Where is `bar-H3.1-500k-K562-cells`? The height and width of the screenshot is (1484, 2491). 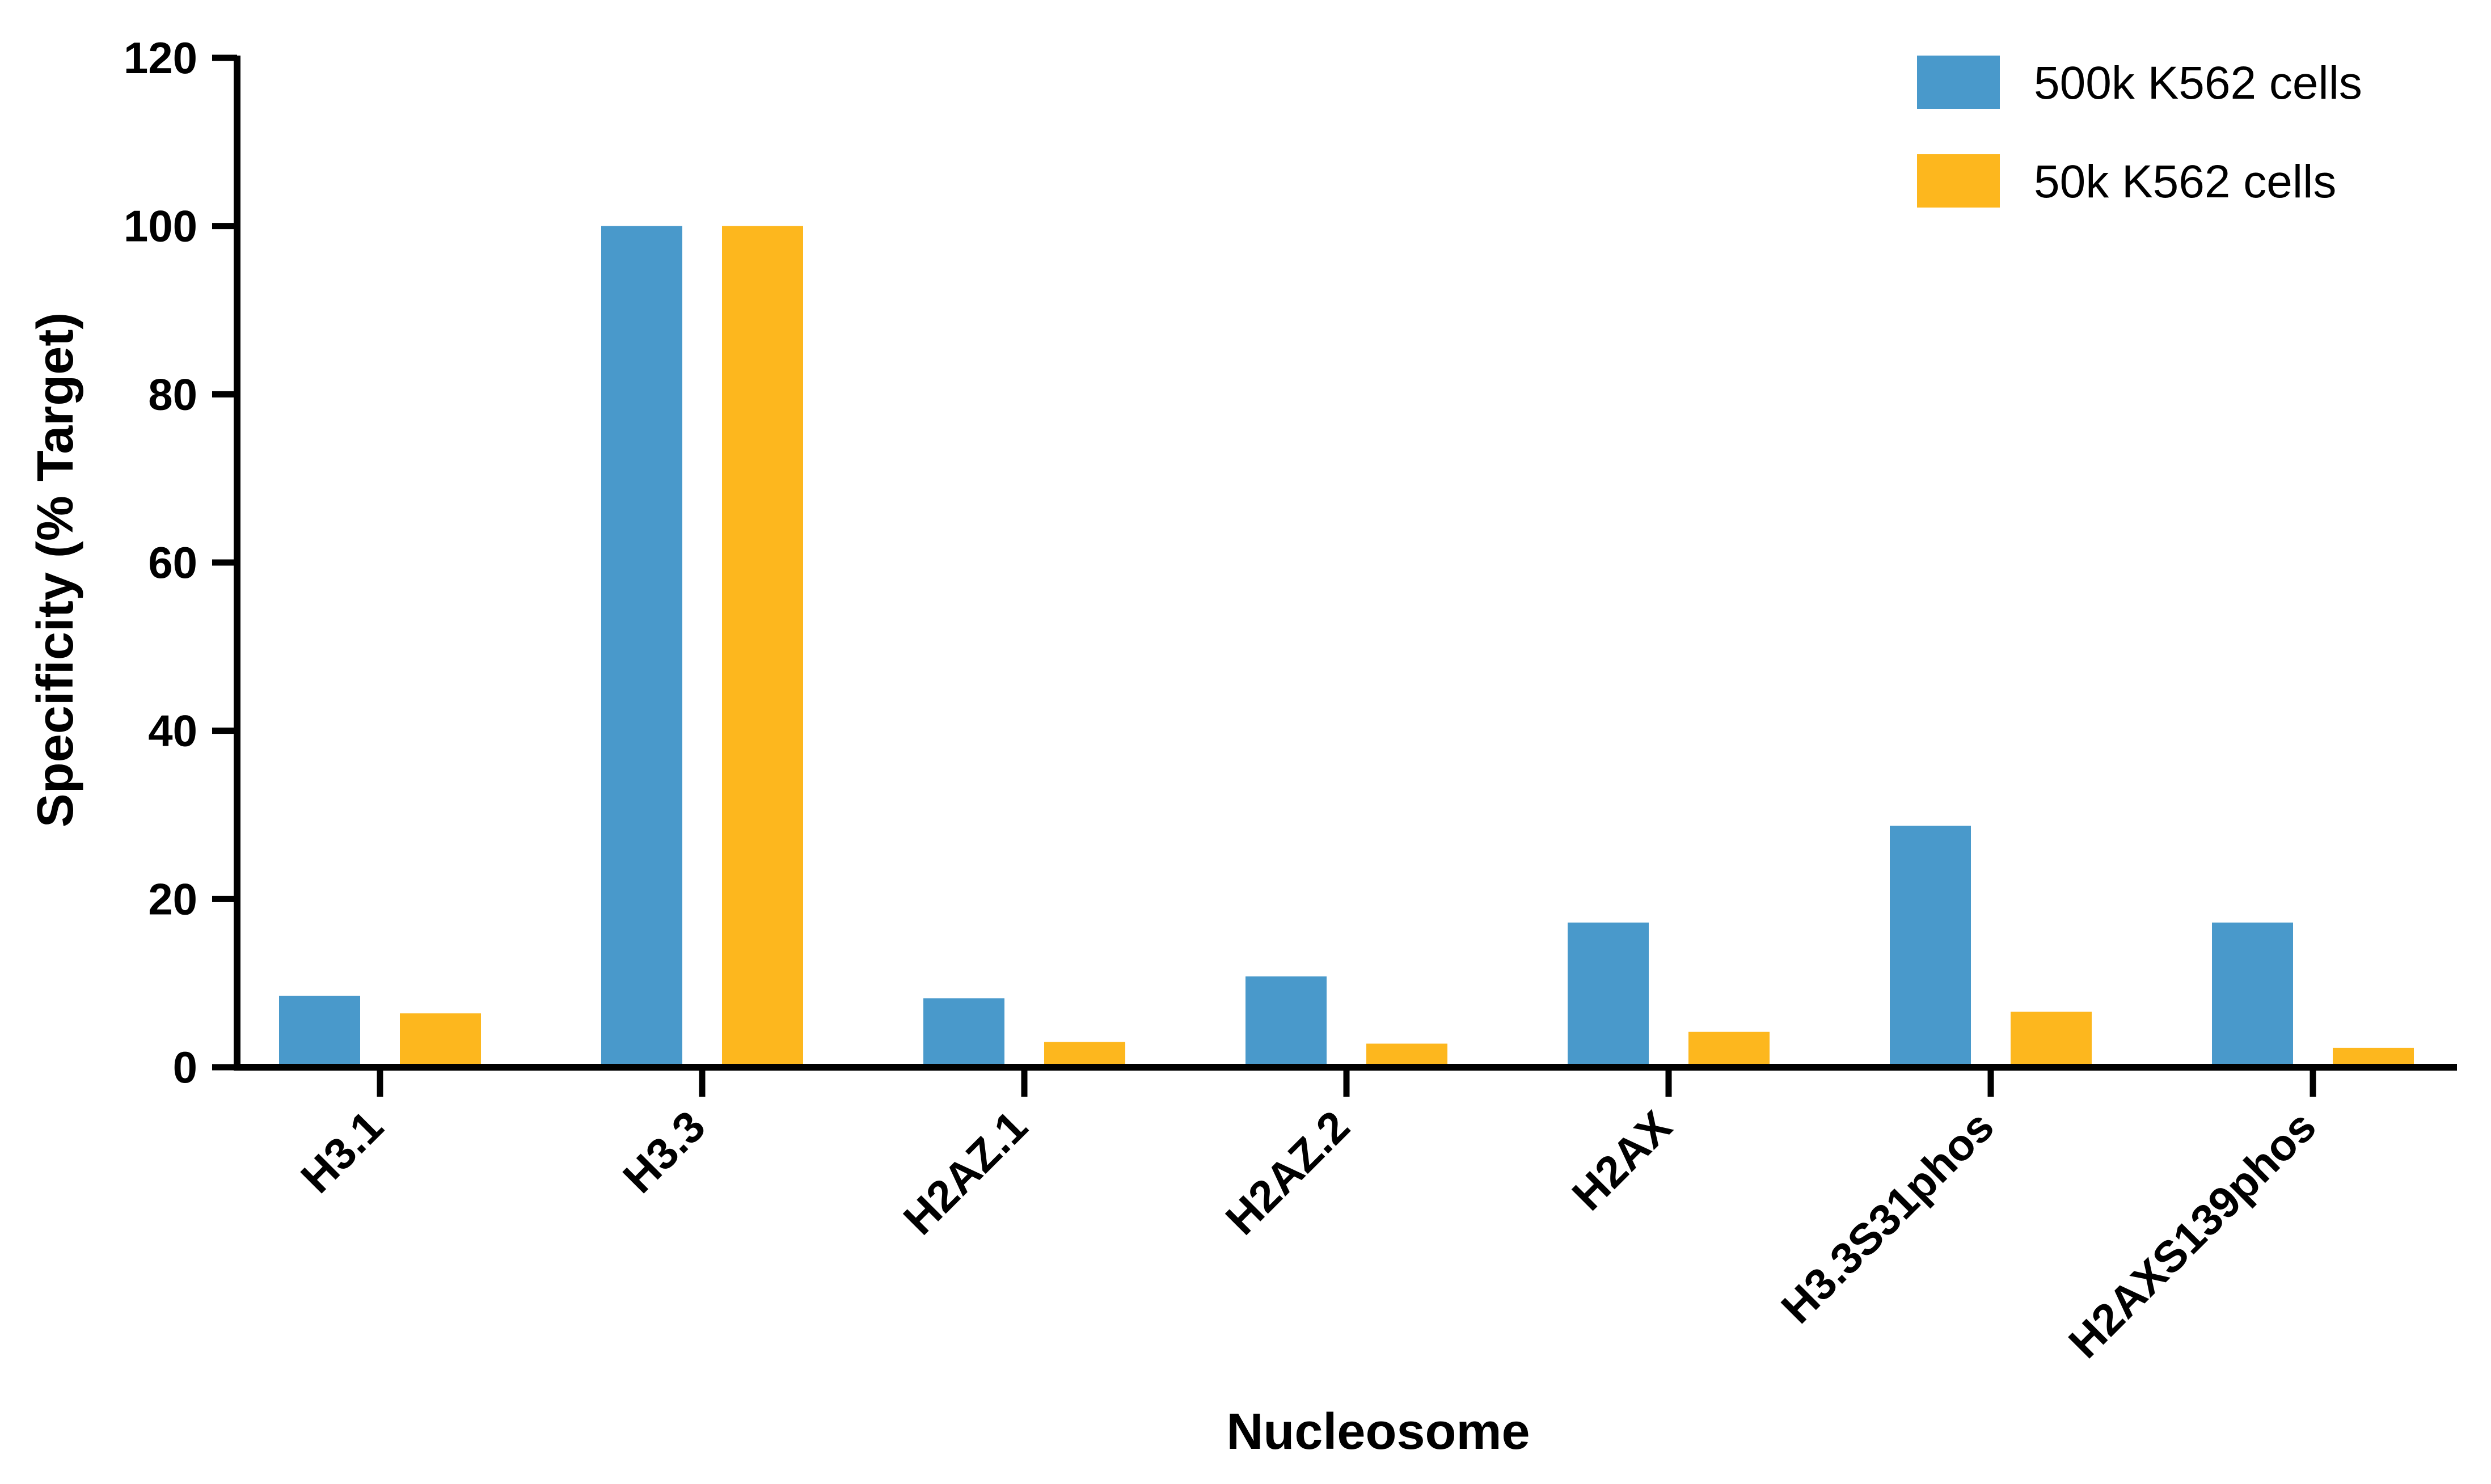 bar-H3.1-500k-K562-cells is located at coordinates (319, 1031).